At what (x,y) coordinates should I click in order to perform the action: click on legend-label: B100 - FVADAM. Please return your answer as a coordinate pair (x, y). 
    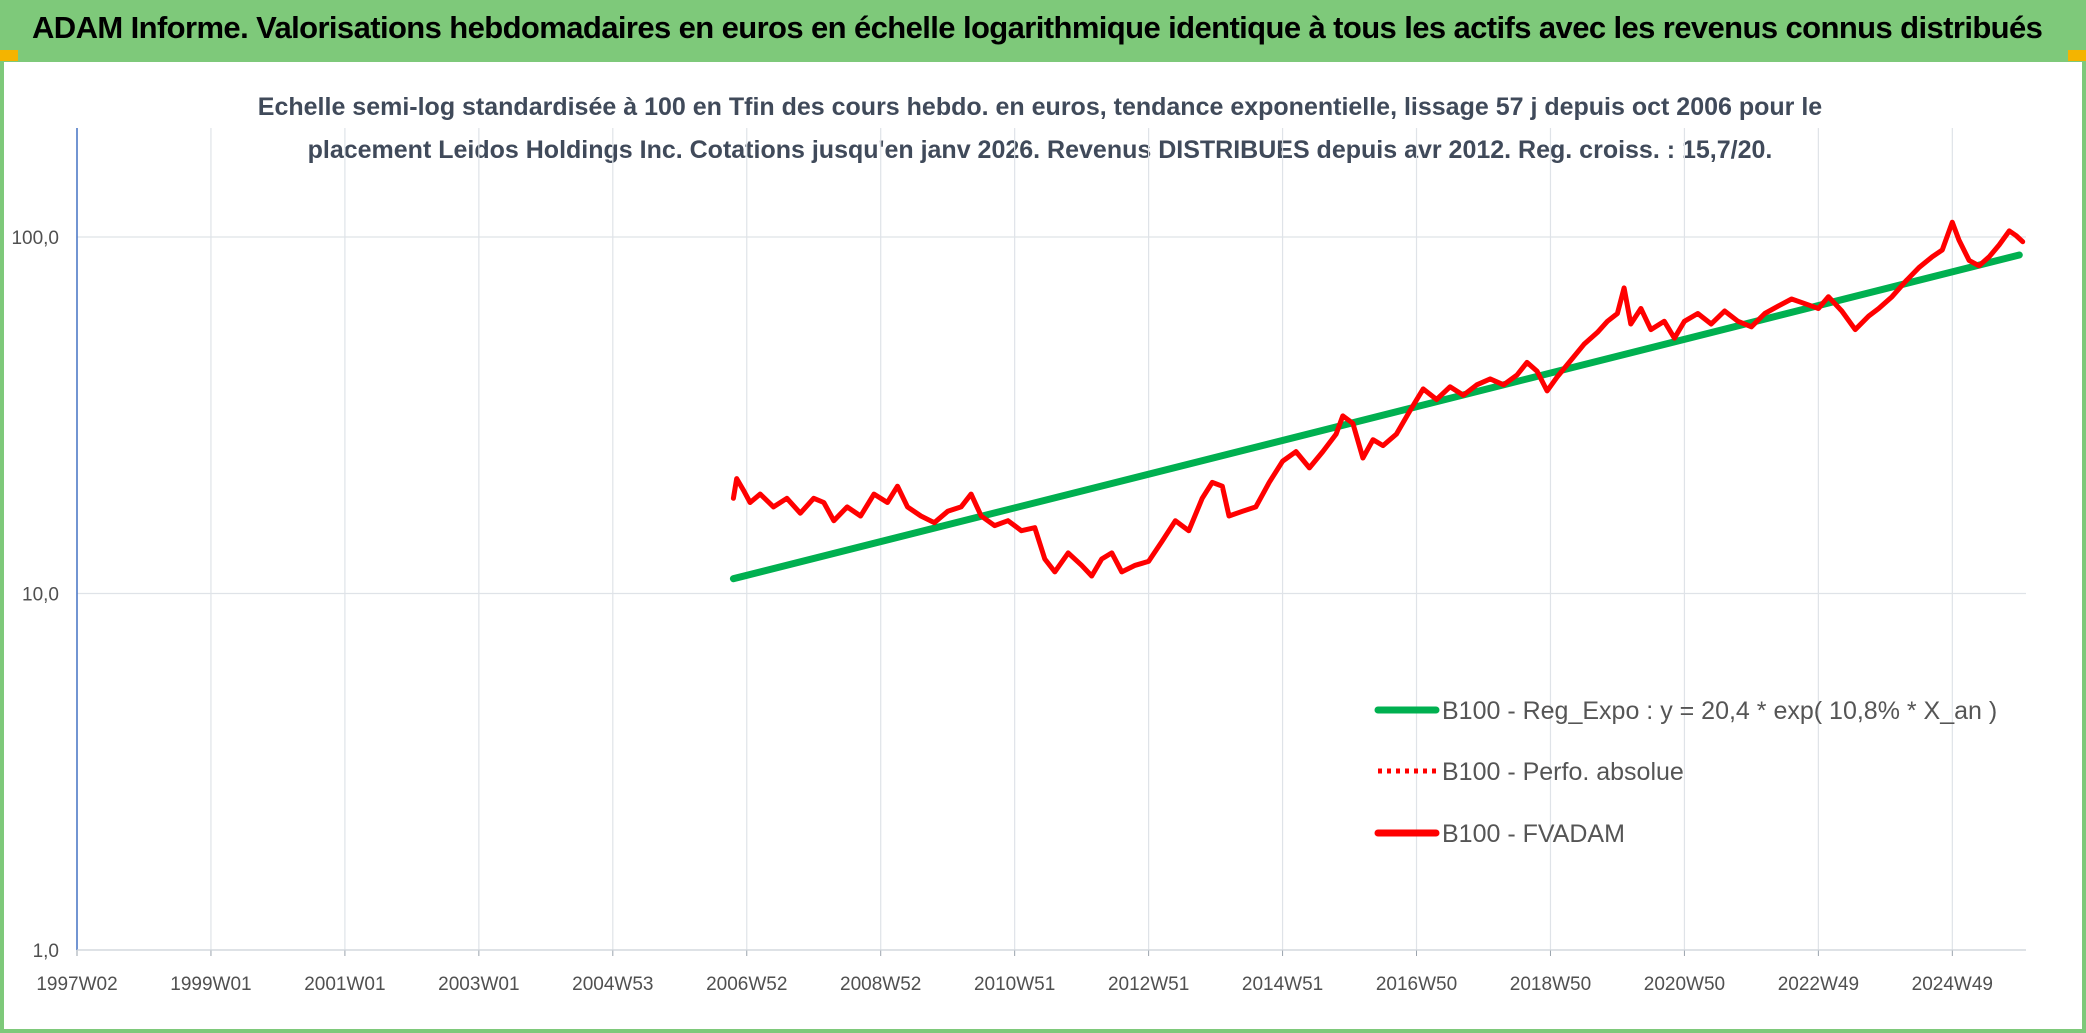
    Looking at the image, I should click on (1533, 834).